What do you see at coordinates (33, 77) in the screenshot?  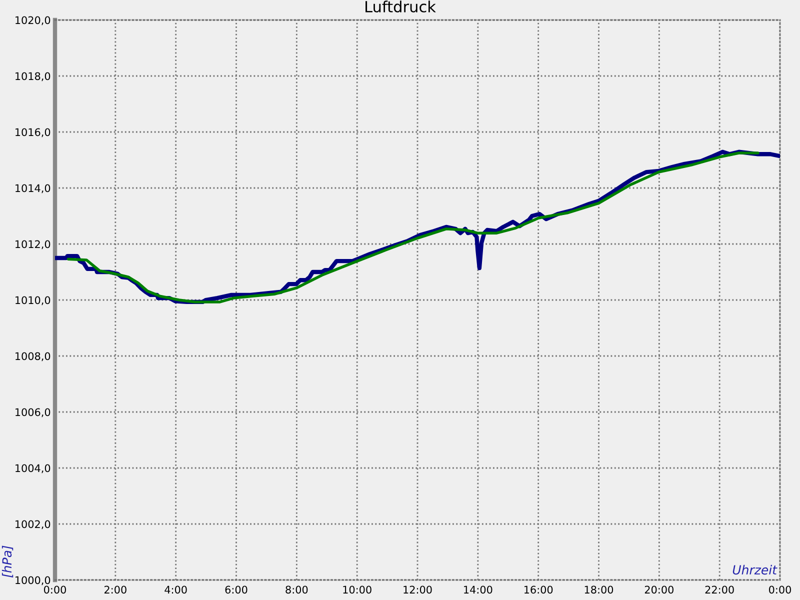 I see `y-tick-label: 1018,0` at bounding box center [33, 77].